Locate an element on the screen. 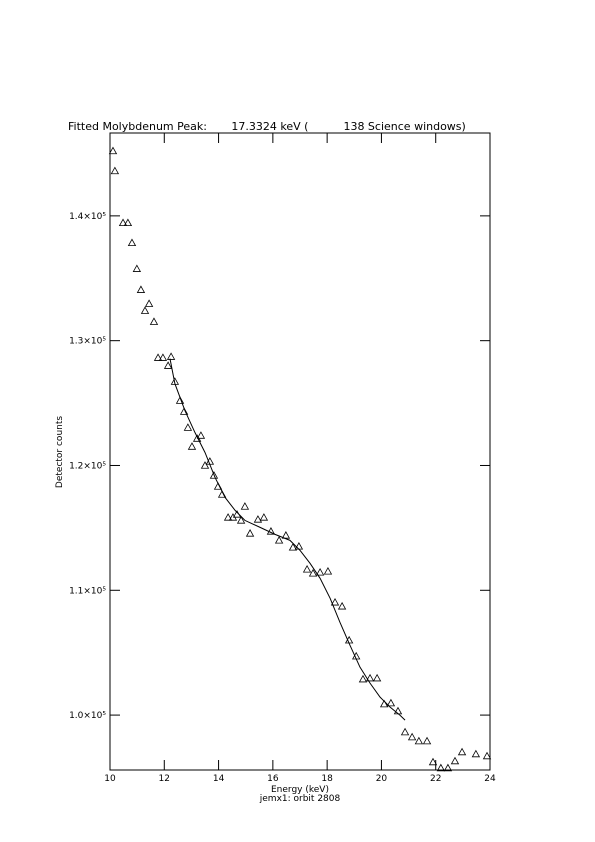 The image size is (595, 842). y-tick-label: 1.0×10⁵ is located at coordinates (87, 716).